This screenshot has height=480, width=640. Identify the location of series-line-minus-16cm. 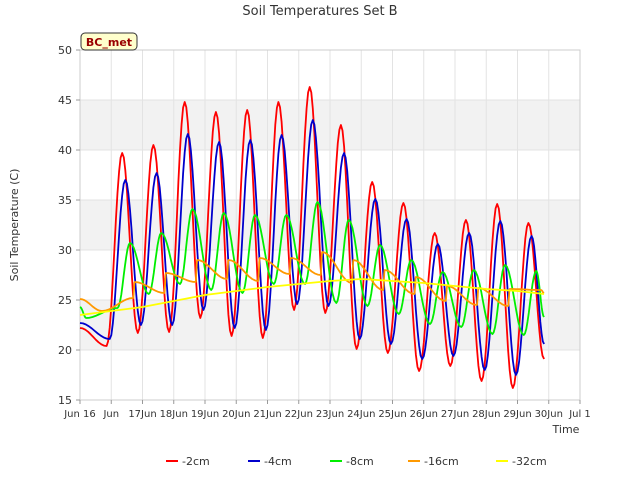
(312, 281).